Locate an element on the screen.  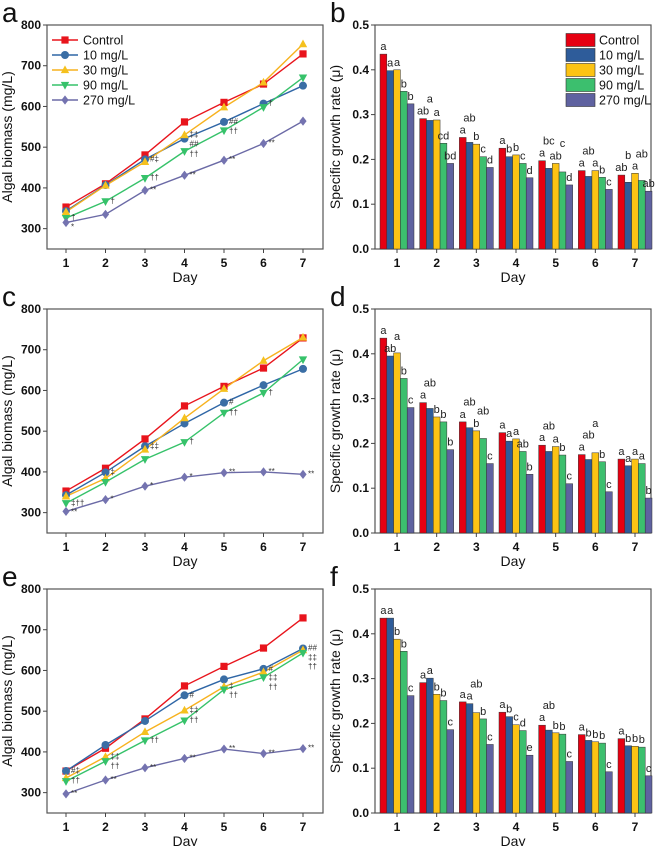
significance-mark: ‡ is located at coordinates (231, 686).